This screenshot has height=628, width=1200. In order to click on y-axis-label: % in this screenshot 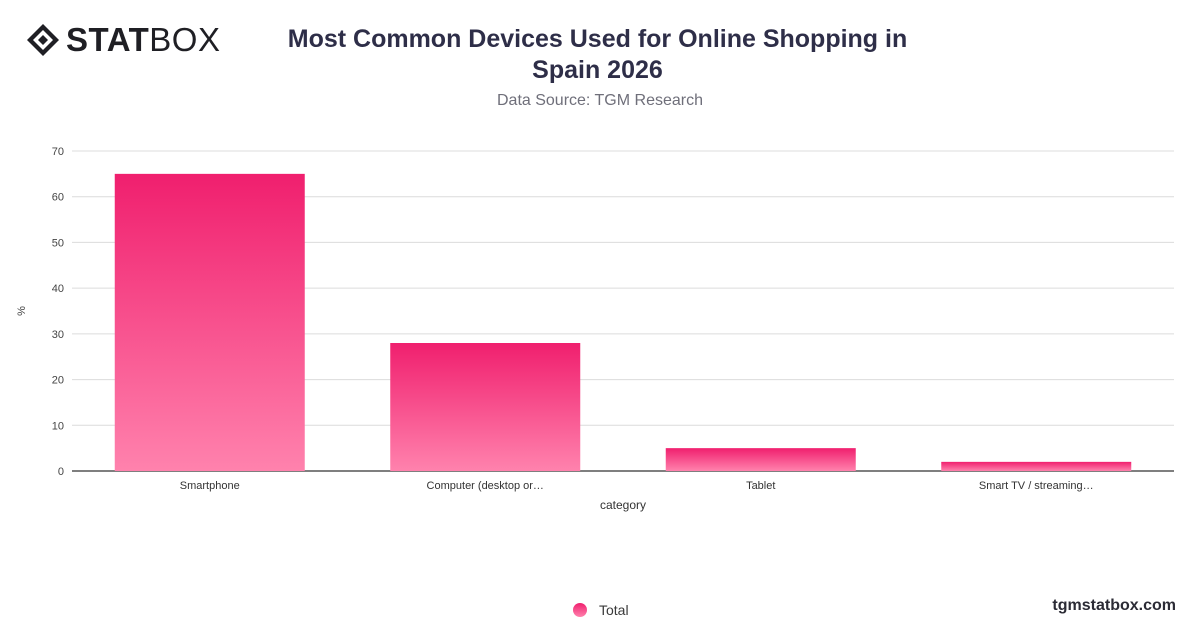, I will do `click(22, 311)`.